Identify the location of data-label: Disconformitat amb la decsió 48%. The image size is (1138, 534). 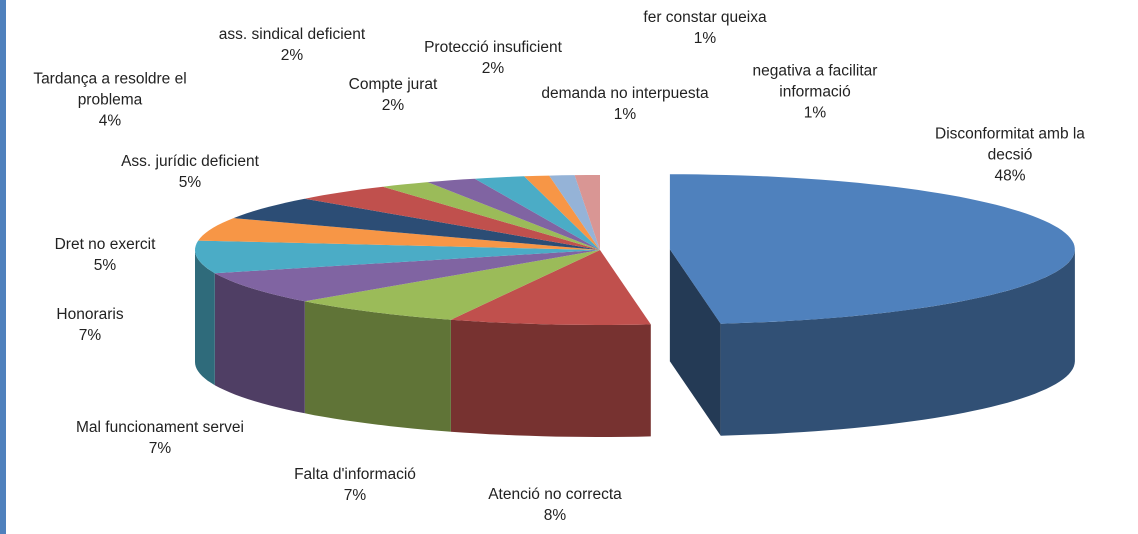
(1010, 155).